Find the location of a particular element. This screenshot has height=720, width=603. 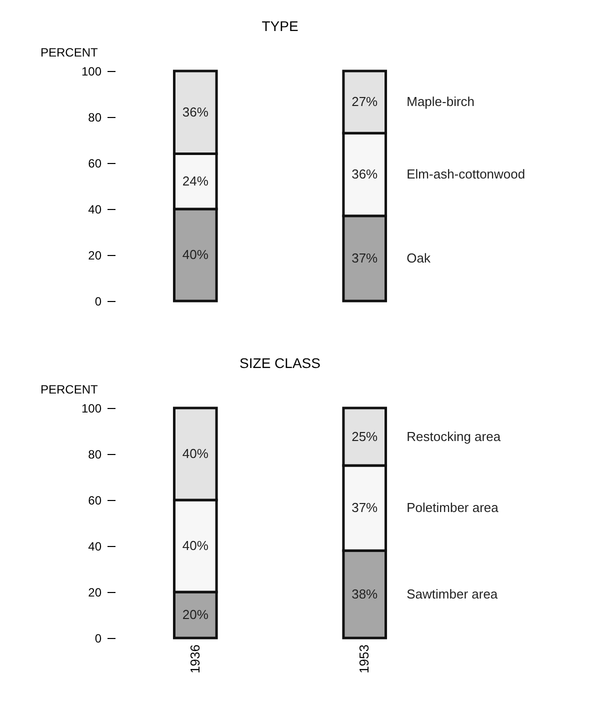

series-label: Poletimber area is located at coordinates (453, 508).